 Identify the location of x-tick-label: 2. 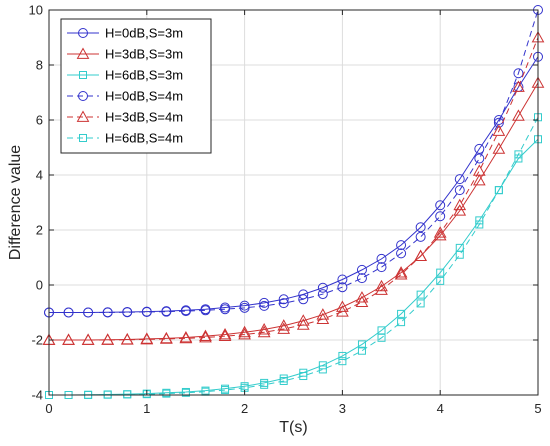
(244, 408).